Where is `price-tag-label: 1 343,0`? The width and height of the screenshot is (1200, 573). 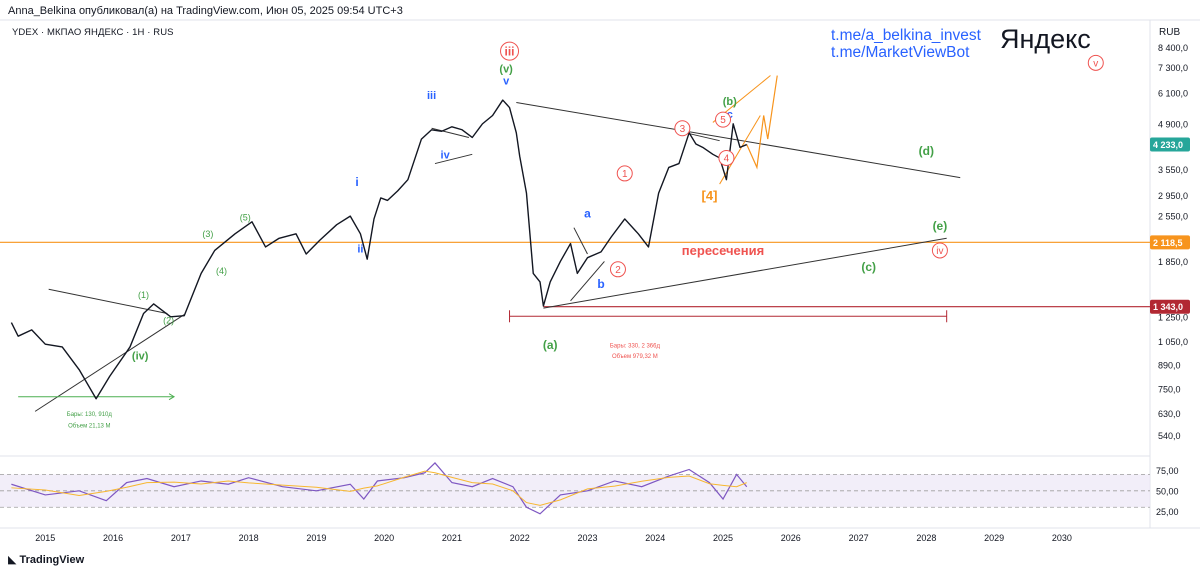 price-tag-label: 1 343,0 is located at coordinates (1168, 307).